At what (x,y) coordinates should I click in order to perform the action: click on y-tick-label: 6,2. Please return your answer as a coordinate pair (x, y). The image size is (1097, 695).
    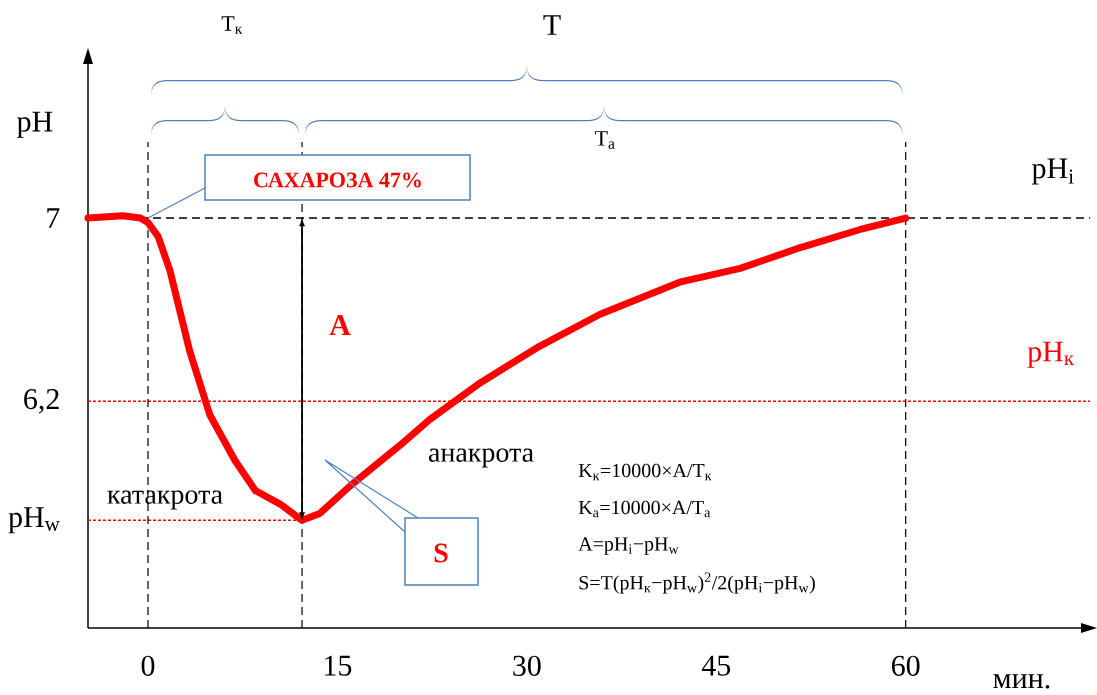
    Looking at the image, I should click on (41, 401).